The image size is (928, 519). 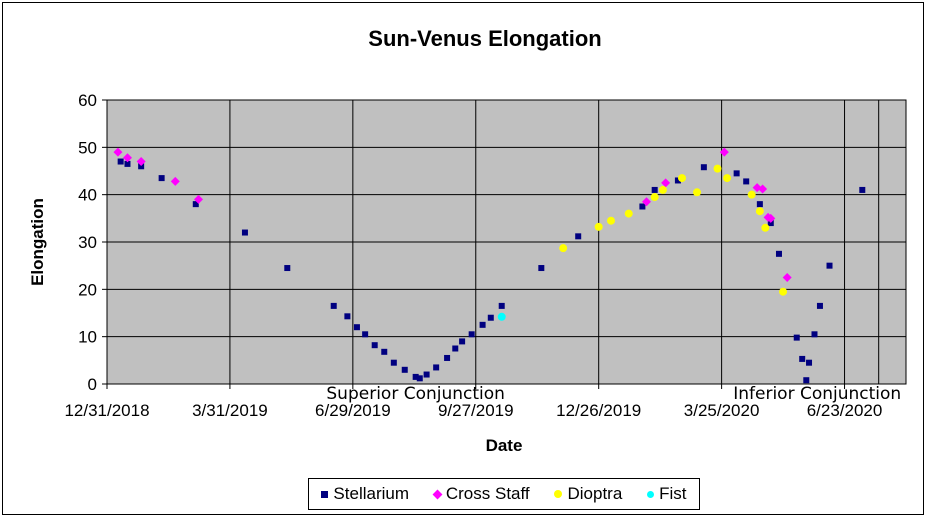 What do you see at coordinates (365, 494) in the screenshot?
I see `legend-item-stellarium: Stellarium` at bounding box center [365, 494].